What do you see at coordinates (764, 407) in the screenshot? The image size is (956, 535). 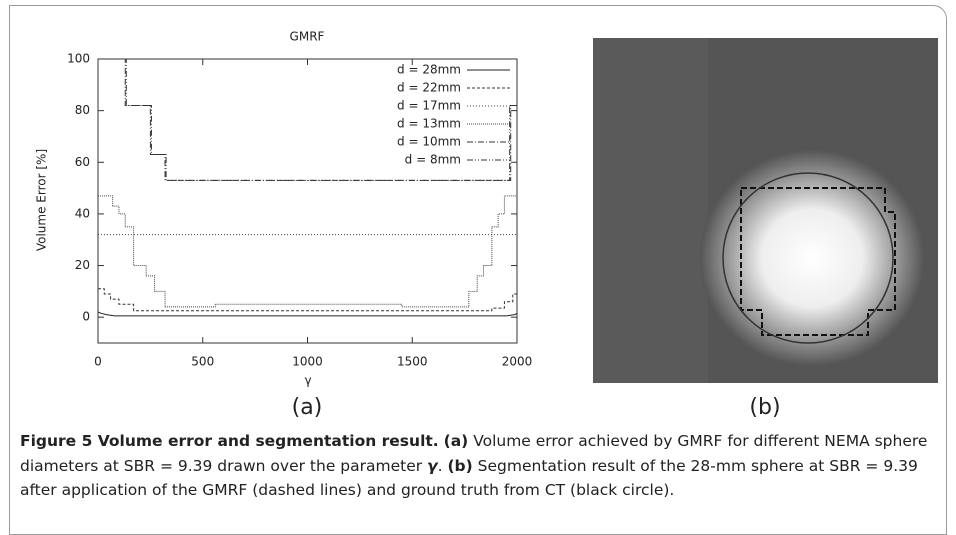 I see `panel-label: (b)` at bounding box center [764, 407].